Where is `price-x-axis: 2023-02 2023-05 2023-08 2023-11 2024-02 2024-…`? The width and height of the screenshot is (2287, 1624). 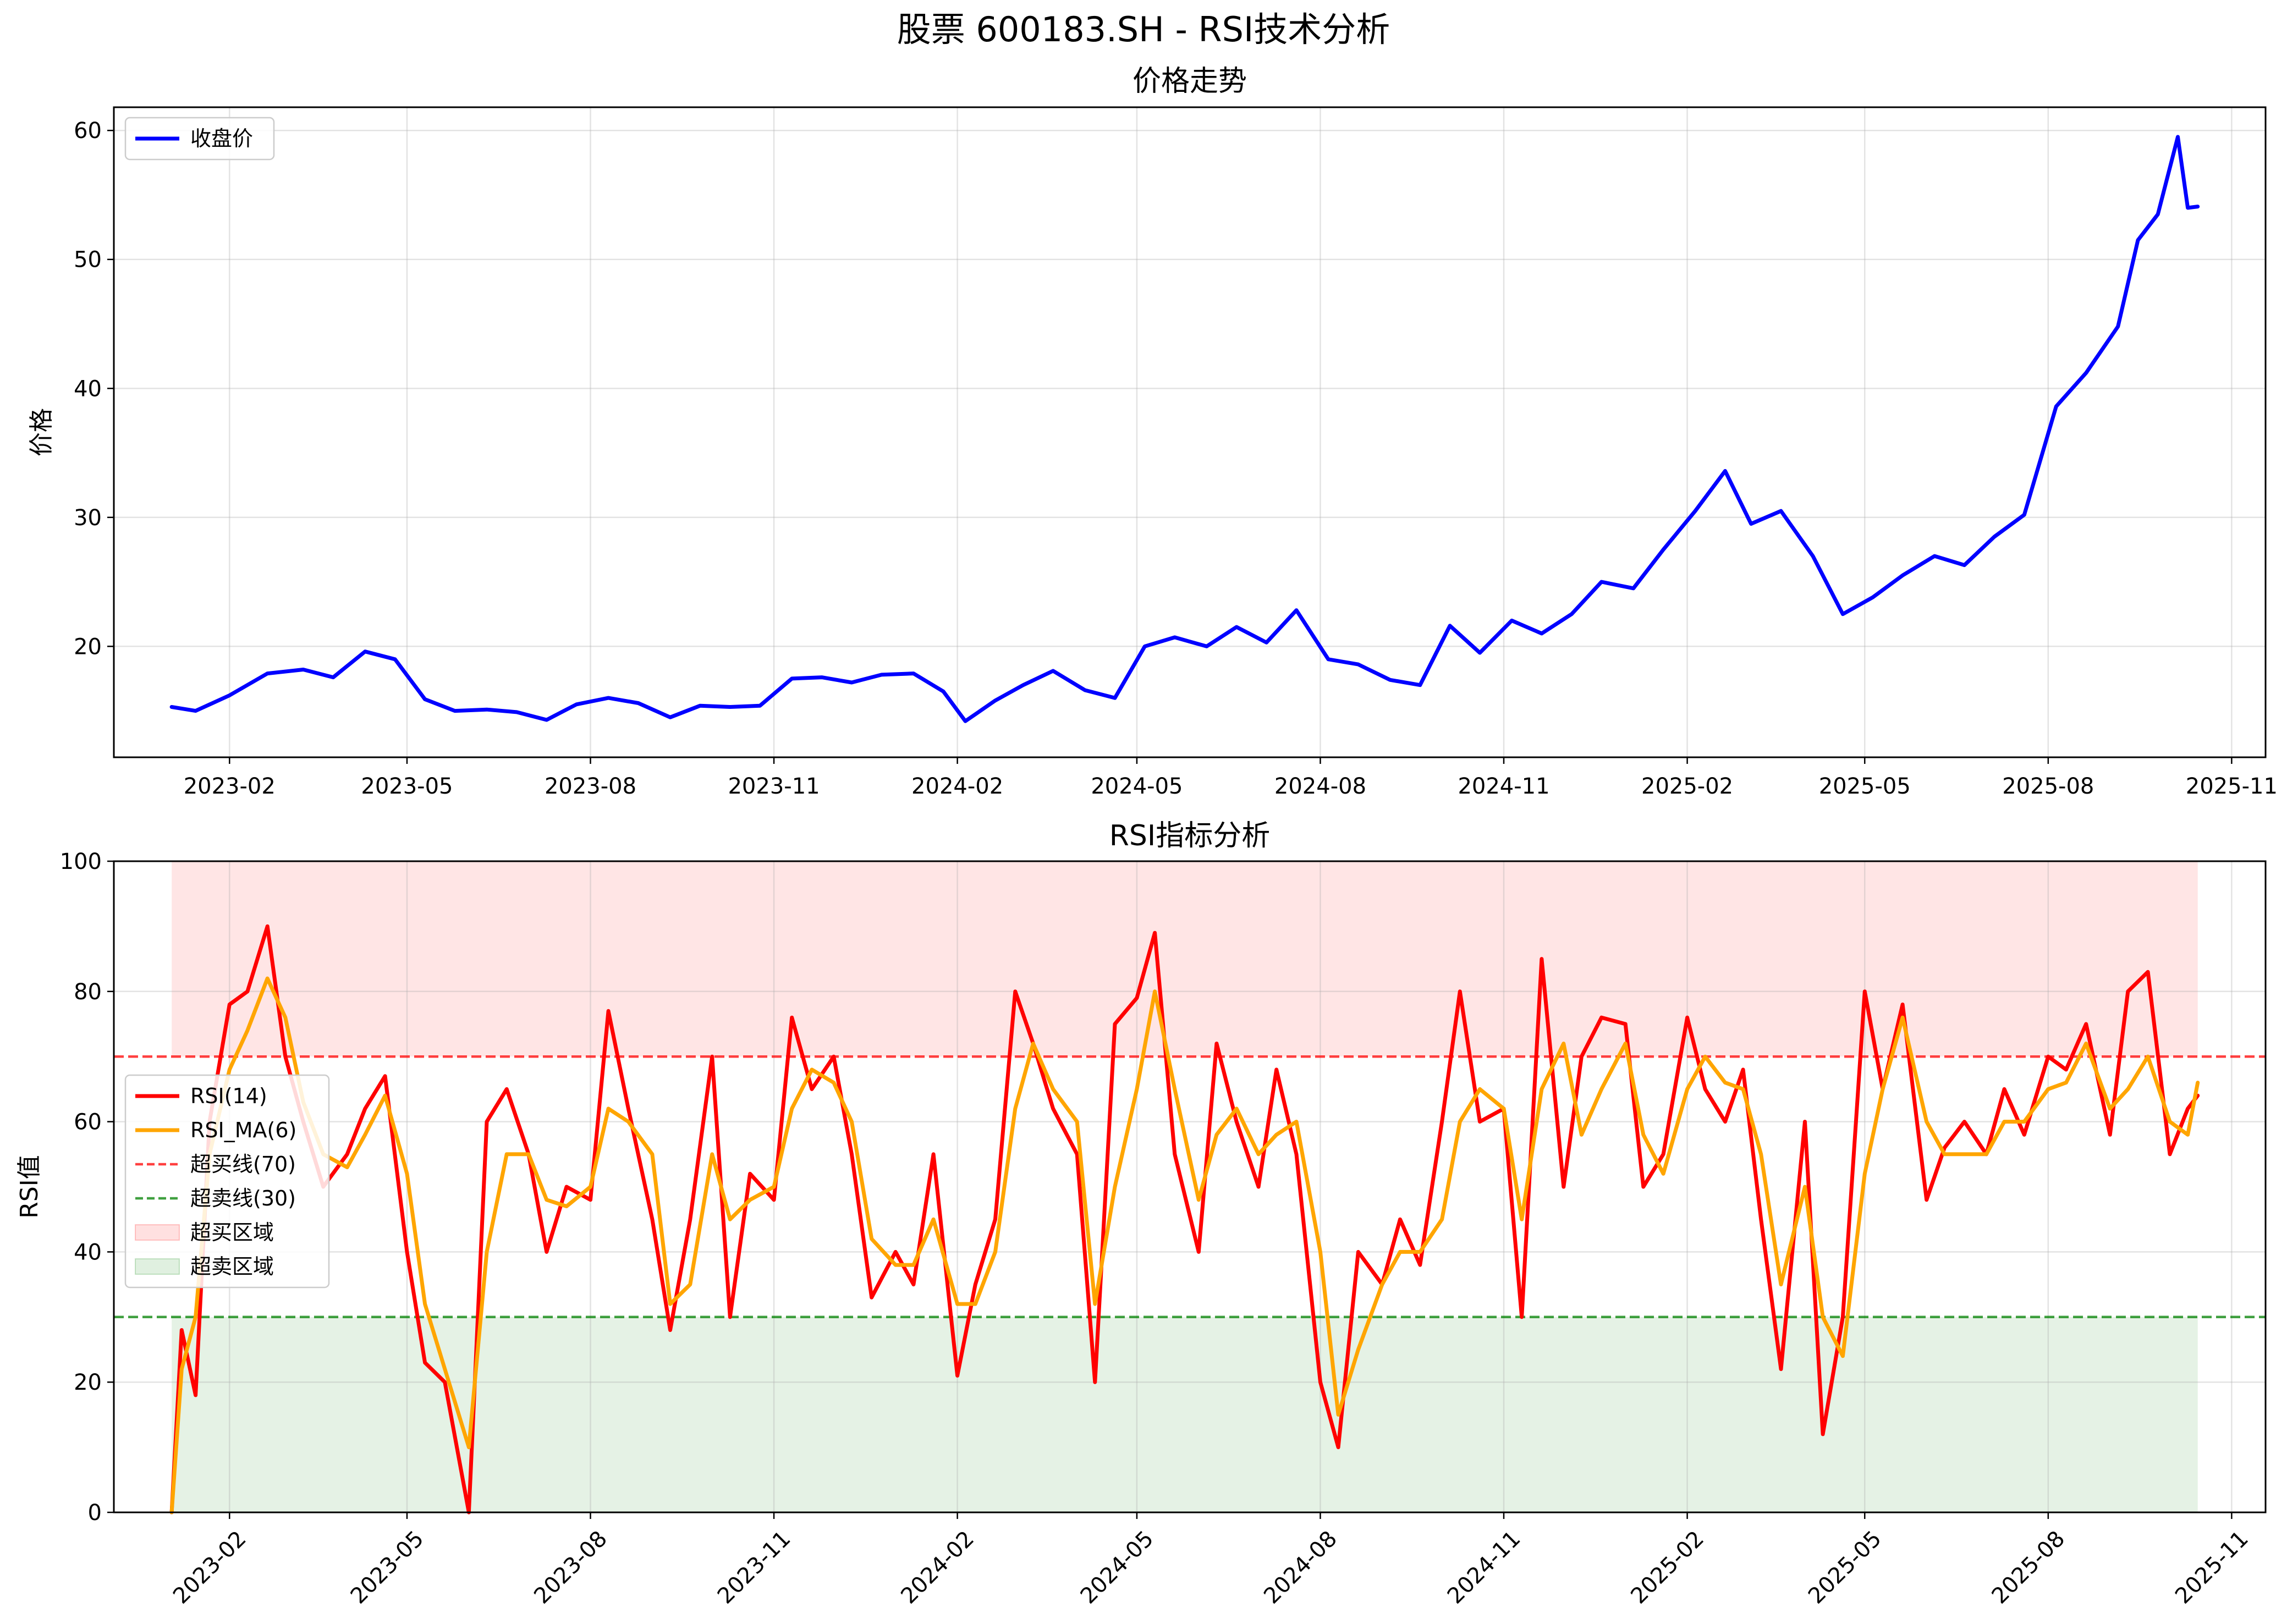 price-x-axis: 2023-02 2023-05 2023-08 2023-11 2024-02 2024-… is located at coordinates (1231, 778).